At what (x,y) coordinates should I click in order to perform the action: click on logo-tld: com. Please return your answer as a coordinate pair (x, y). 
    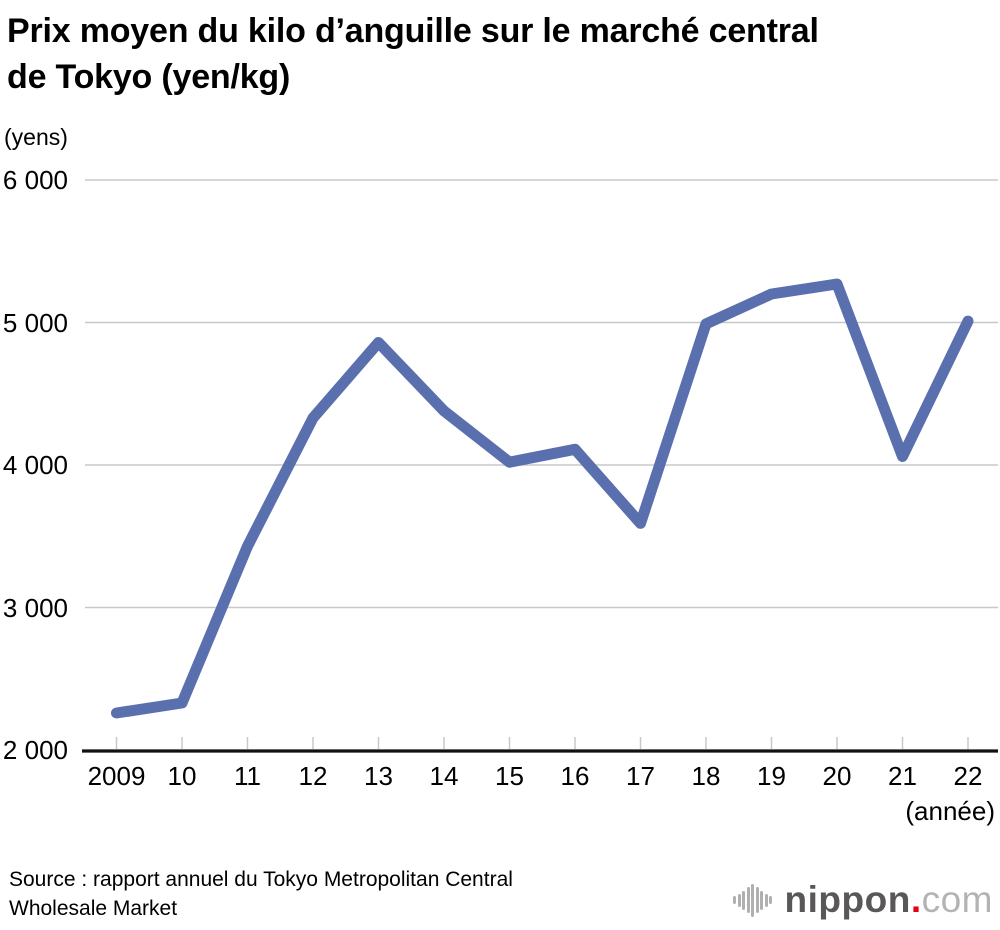
    Looking at the image, I should click on (957, 899).